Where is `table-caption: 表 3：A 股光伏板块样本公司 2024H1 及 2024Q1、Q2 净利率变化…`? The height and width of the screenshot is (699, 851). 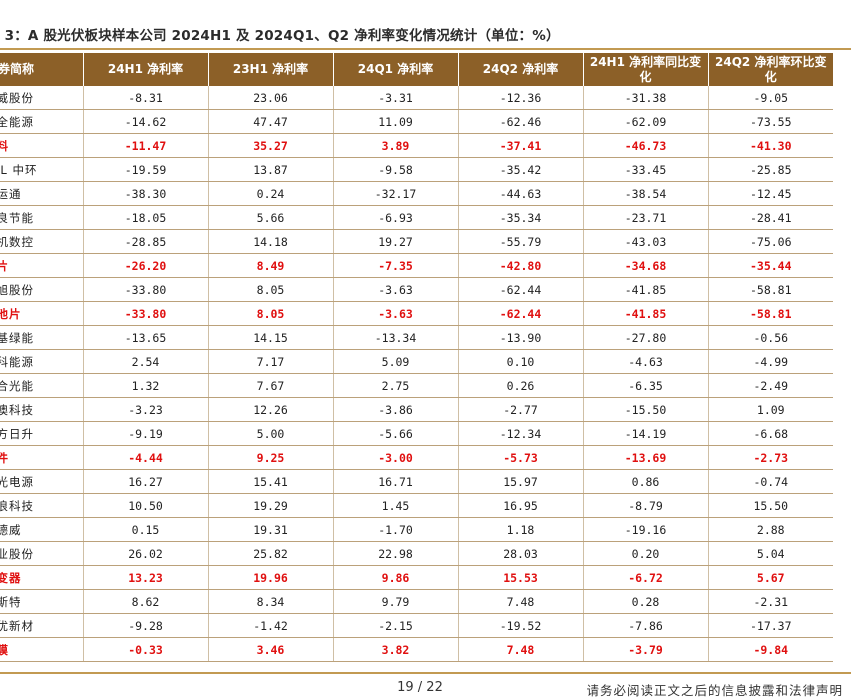
table-caption: 表 3：A 股光伏板块样本公司 2024H1 及 2024Q1、Q2 净利率变化… is located at coordinates (280, 36).